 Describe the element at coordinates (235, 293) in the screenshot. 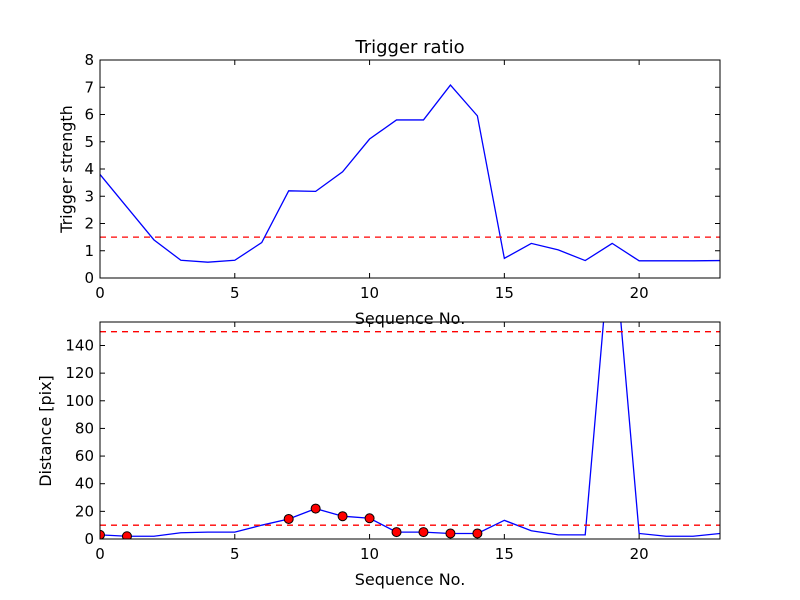

I see `top-chart-x-tick-label: 5` at that location.